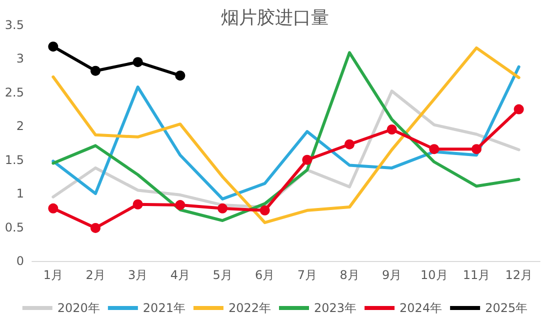 This screenshot has height=321, width=550. Describe the element at coordinates (180, 275) in the screenshot. I see `x-tick-label: 4月` at that location.